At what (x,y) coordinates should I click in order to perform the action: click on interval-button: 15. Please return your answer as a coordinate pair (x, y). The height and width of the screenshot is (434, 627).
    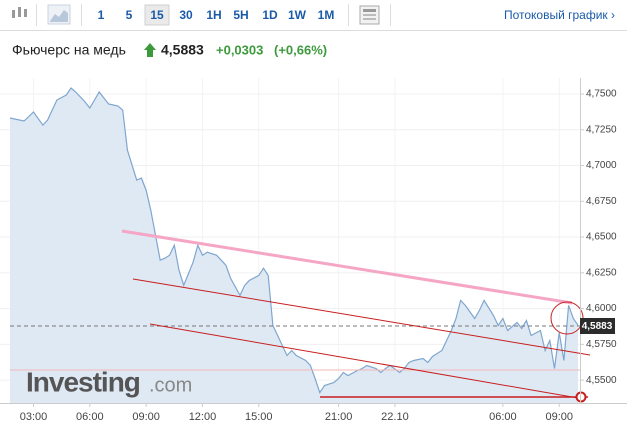
    Looking at the image, I should click on (157, 15).